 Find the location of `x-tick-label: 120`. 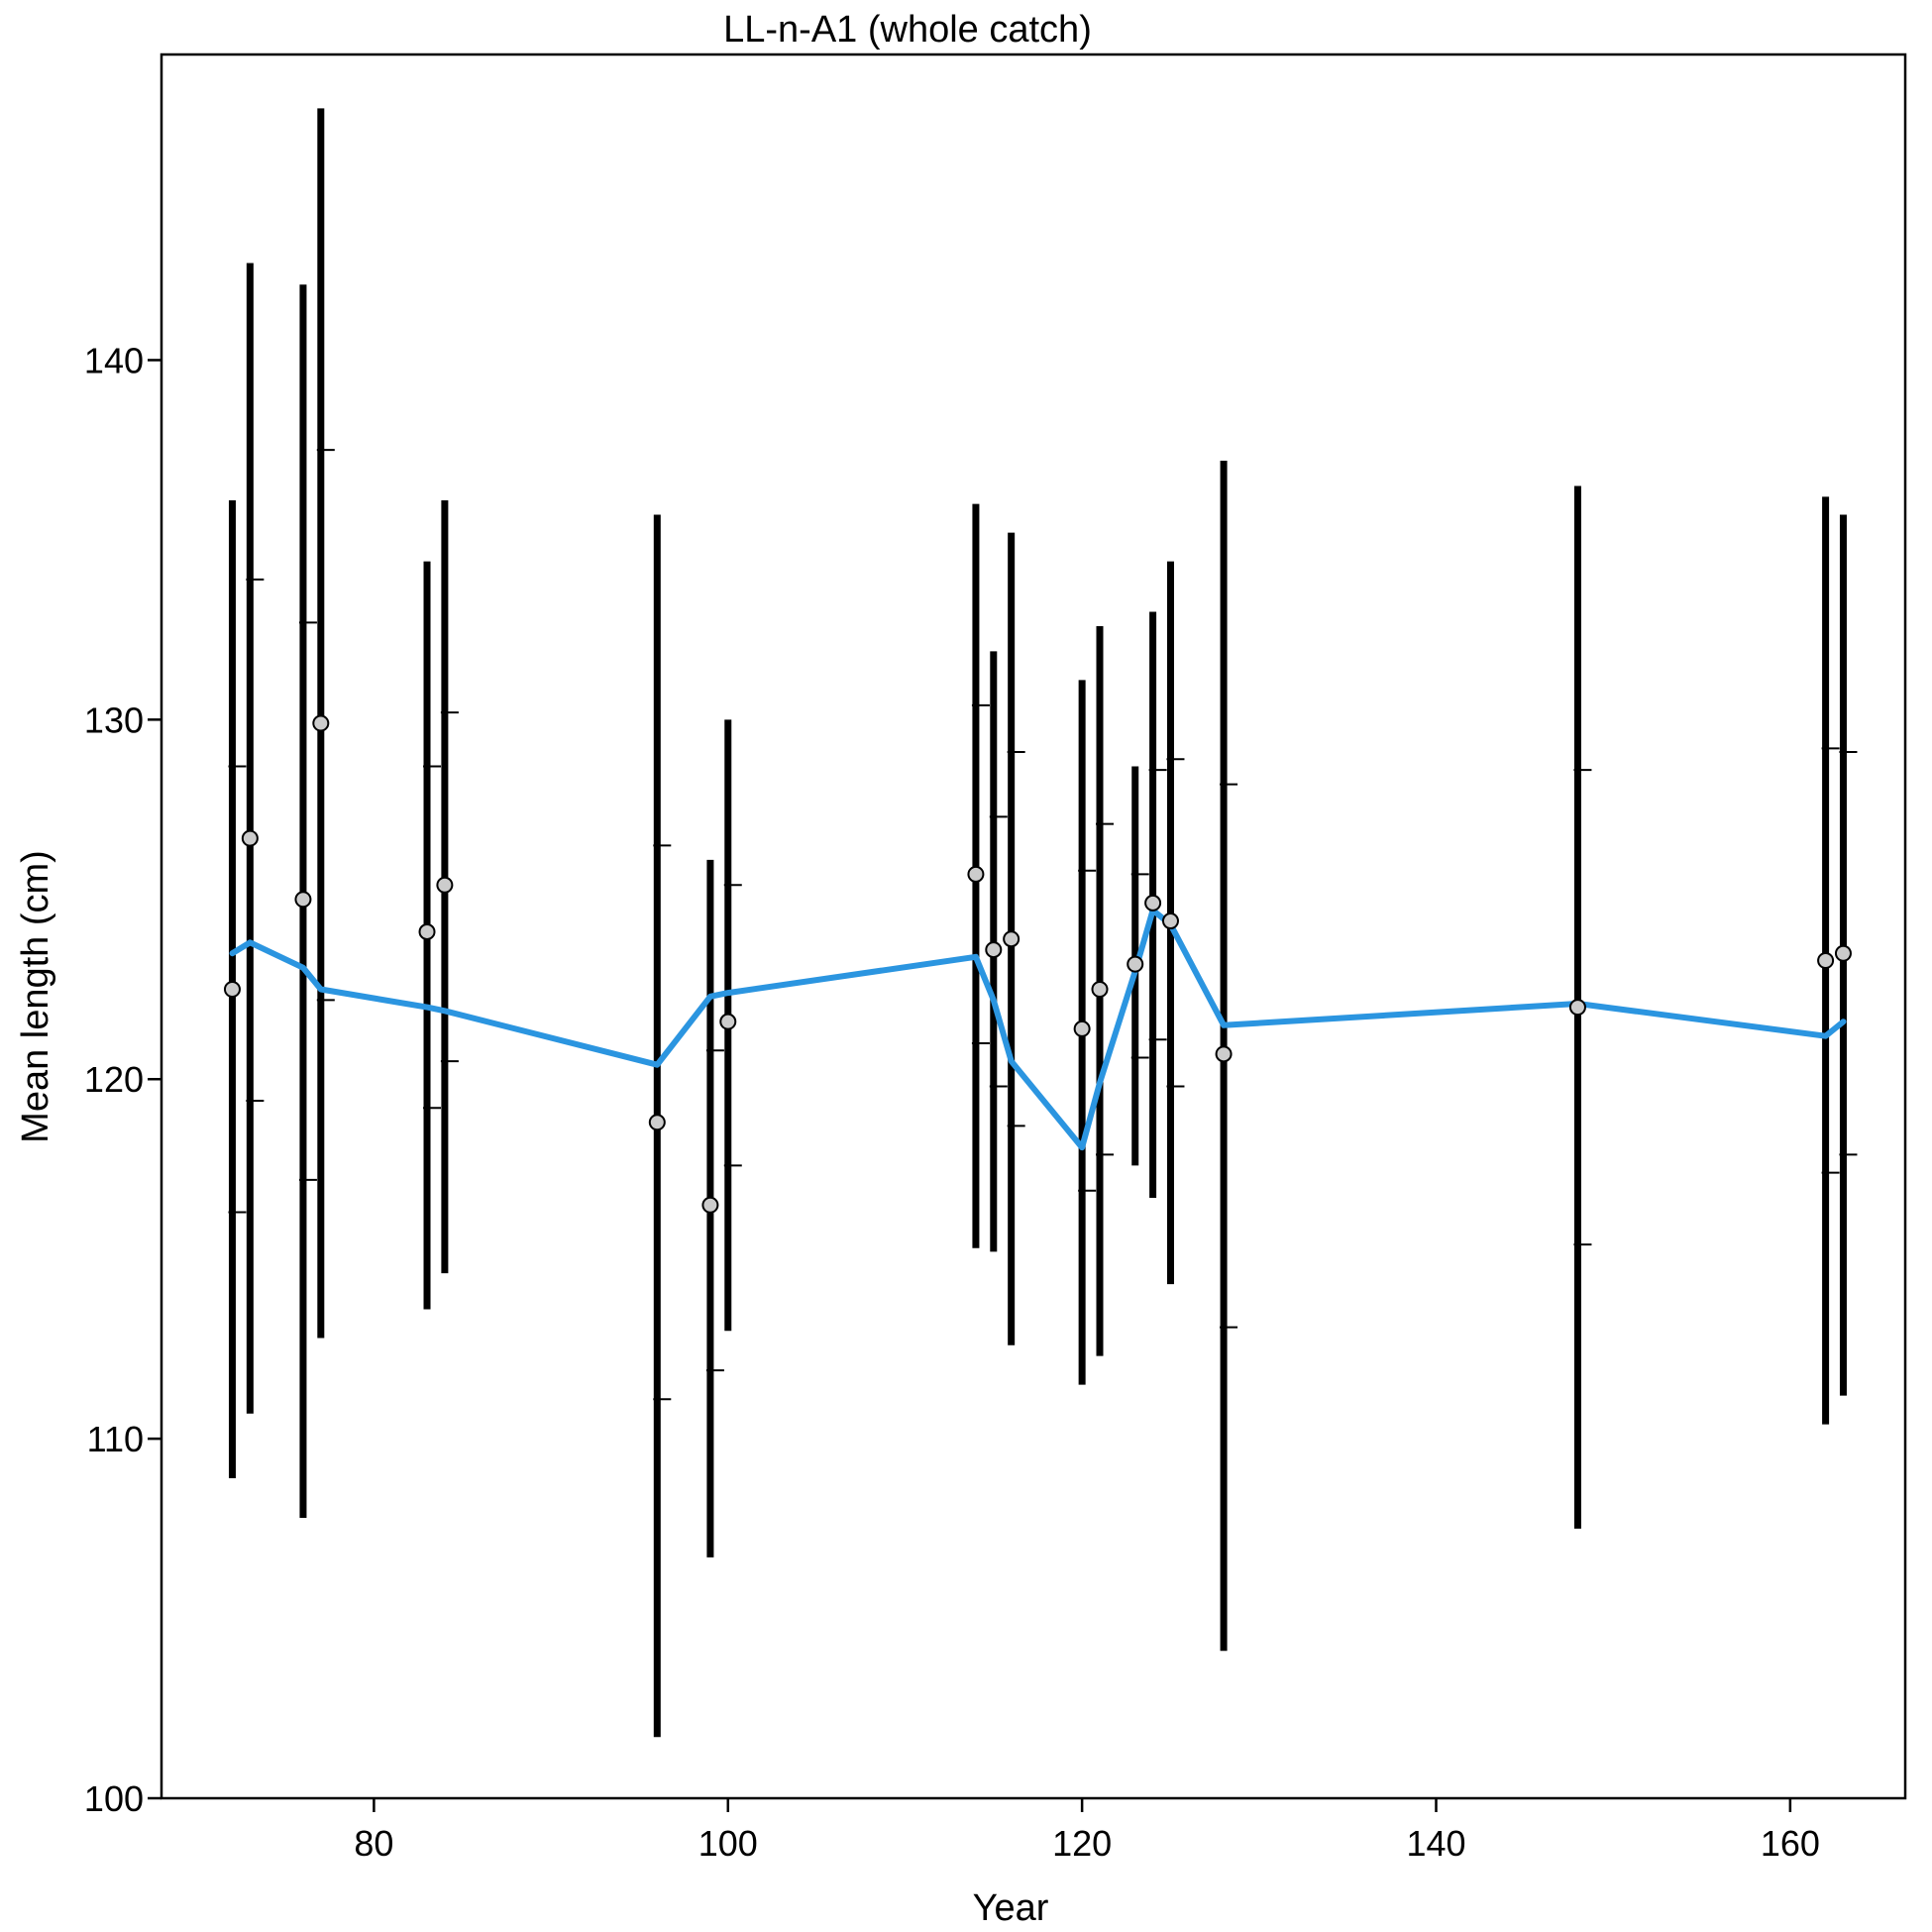

x-tick-label: 120 is located at coordinates (1082, 1843).